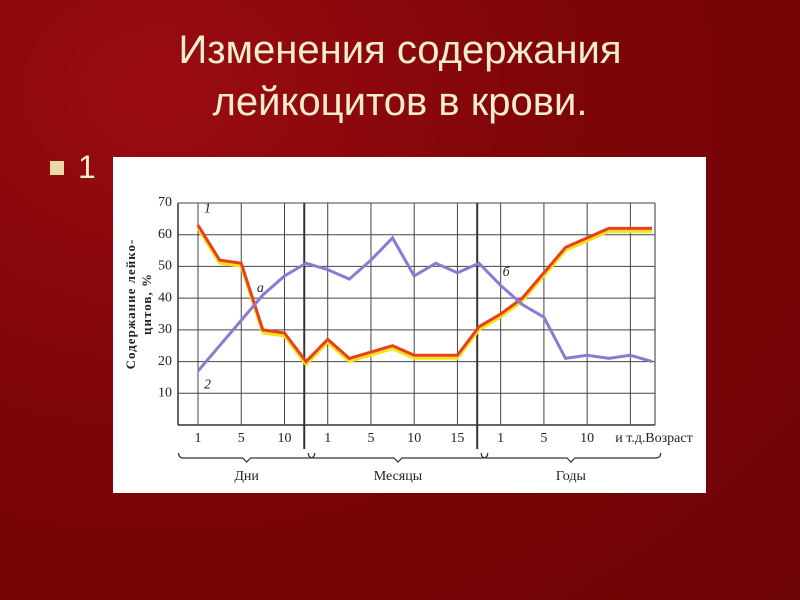 The width and height of the screenshot is (800, 600). What do you see at coordinates (246, 476) in the screenshot?
I see `group-label: Дни` at bounding box center [246, 476].